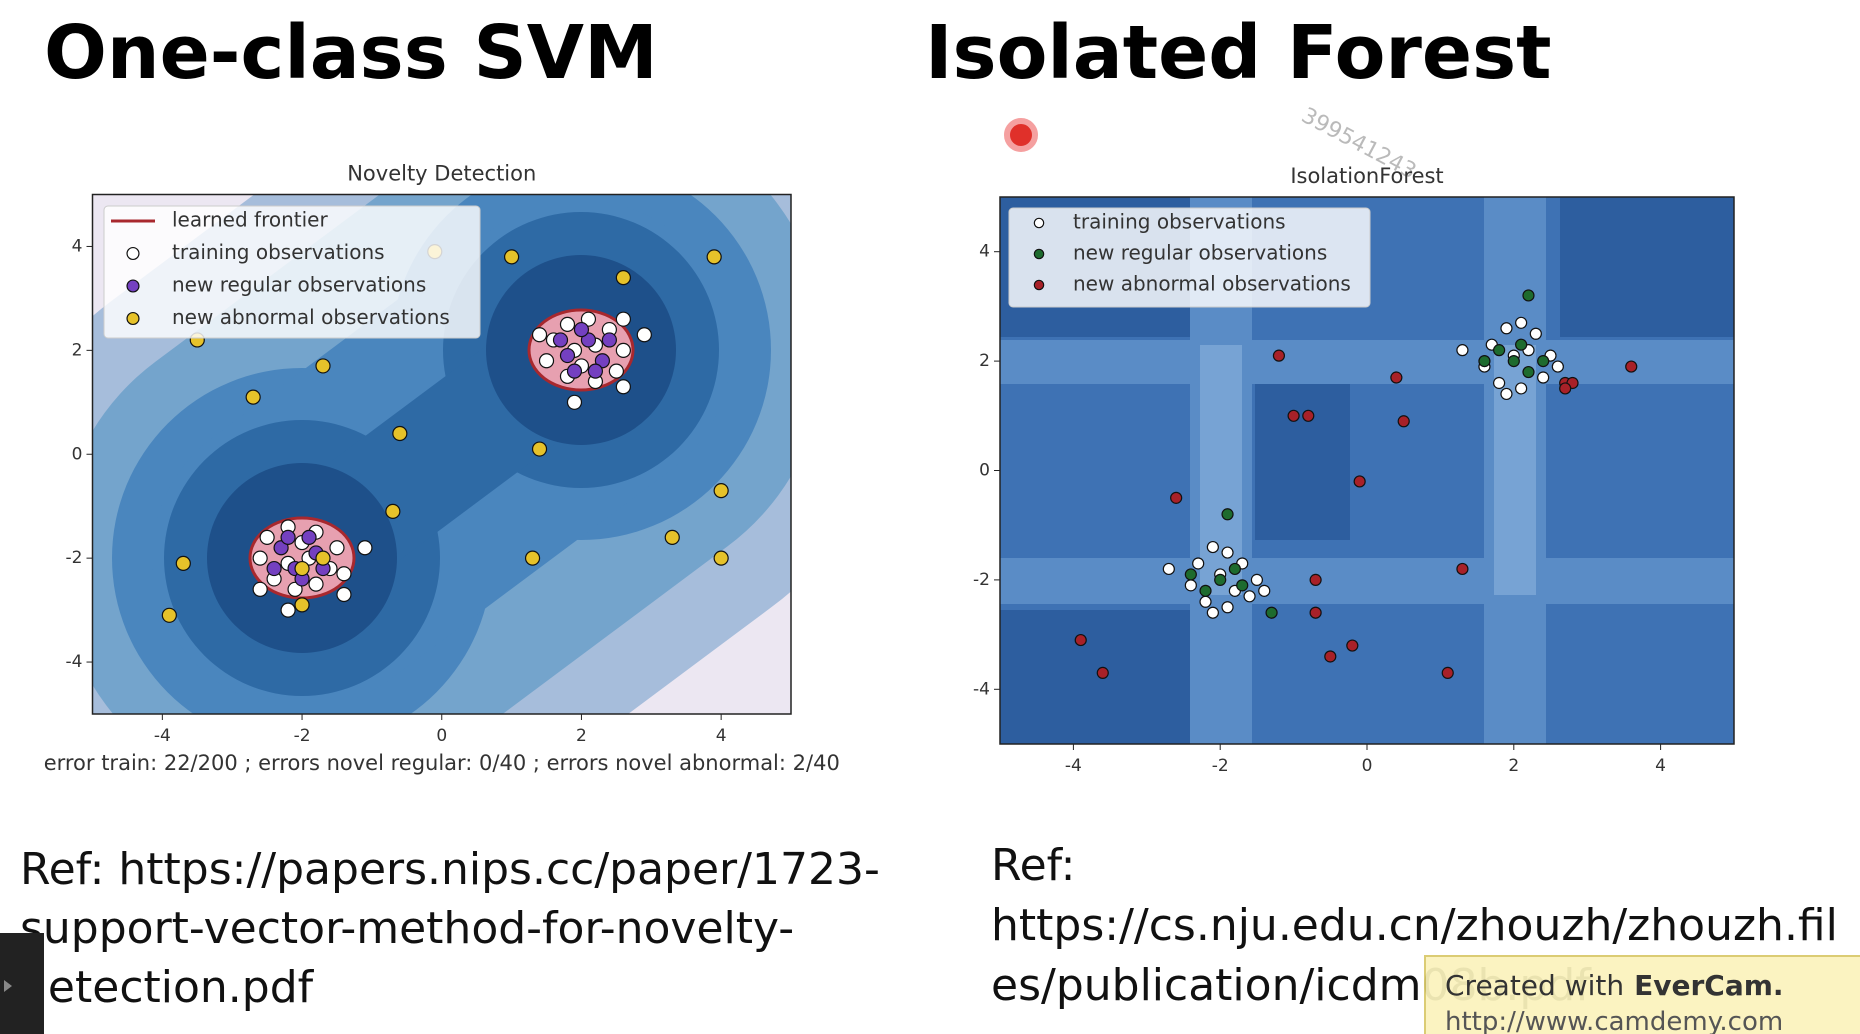 Image resolution: width=1860 pixels, height=1034 pixels. What do you see at coordinates (77, 350) in the screenshot?
I see `y-tick-label: 2` at bounding box center [77, 350].